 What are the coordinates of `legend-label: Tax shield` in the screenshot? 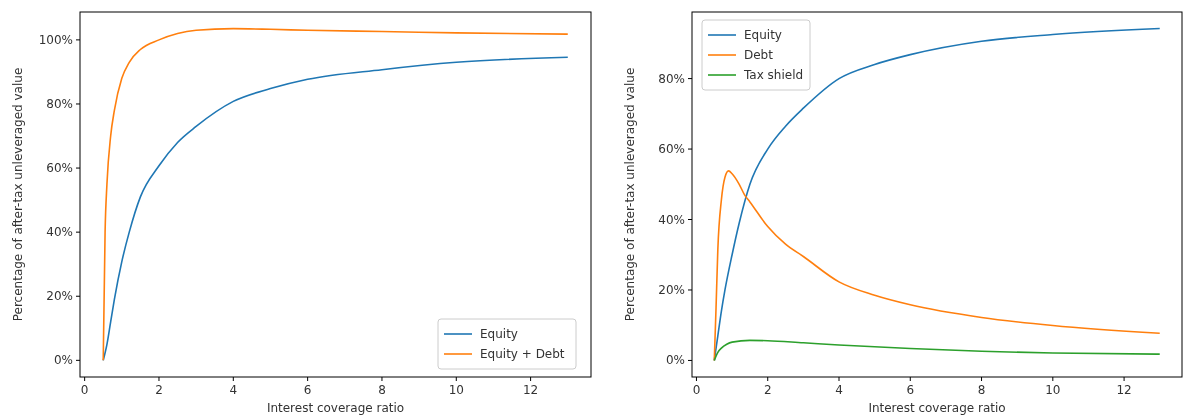 It's located at (773, 75).